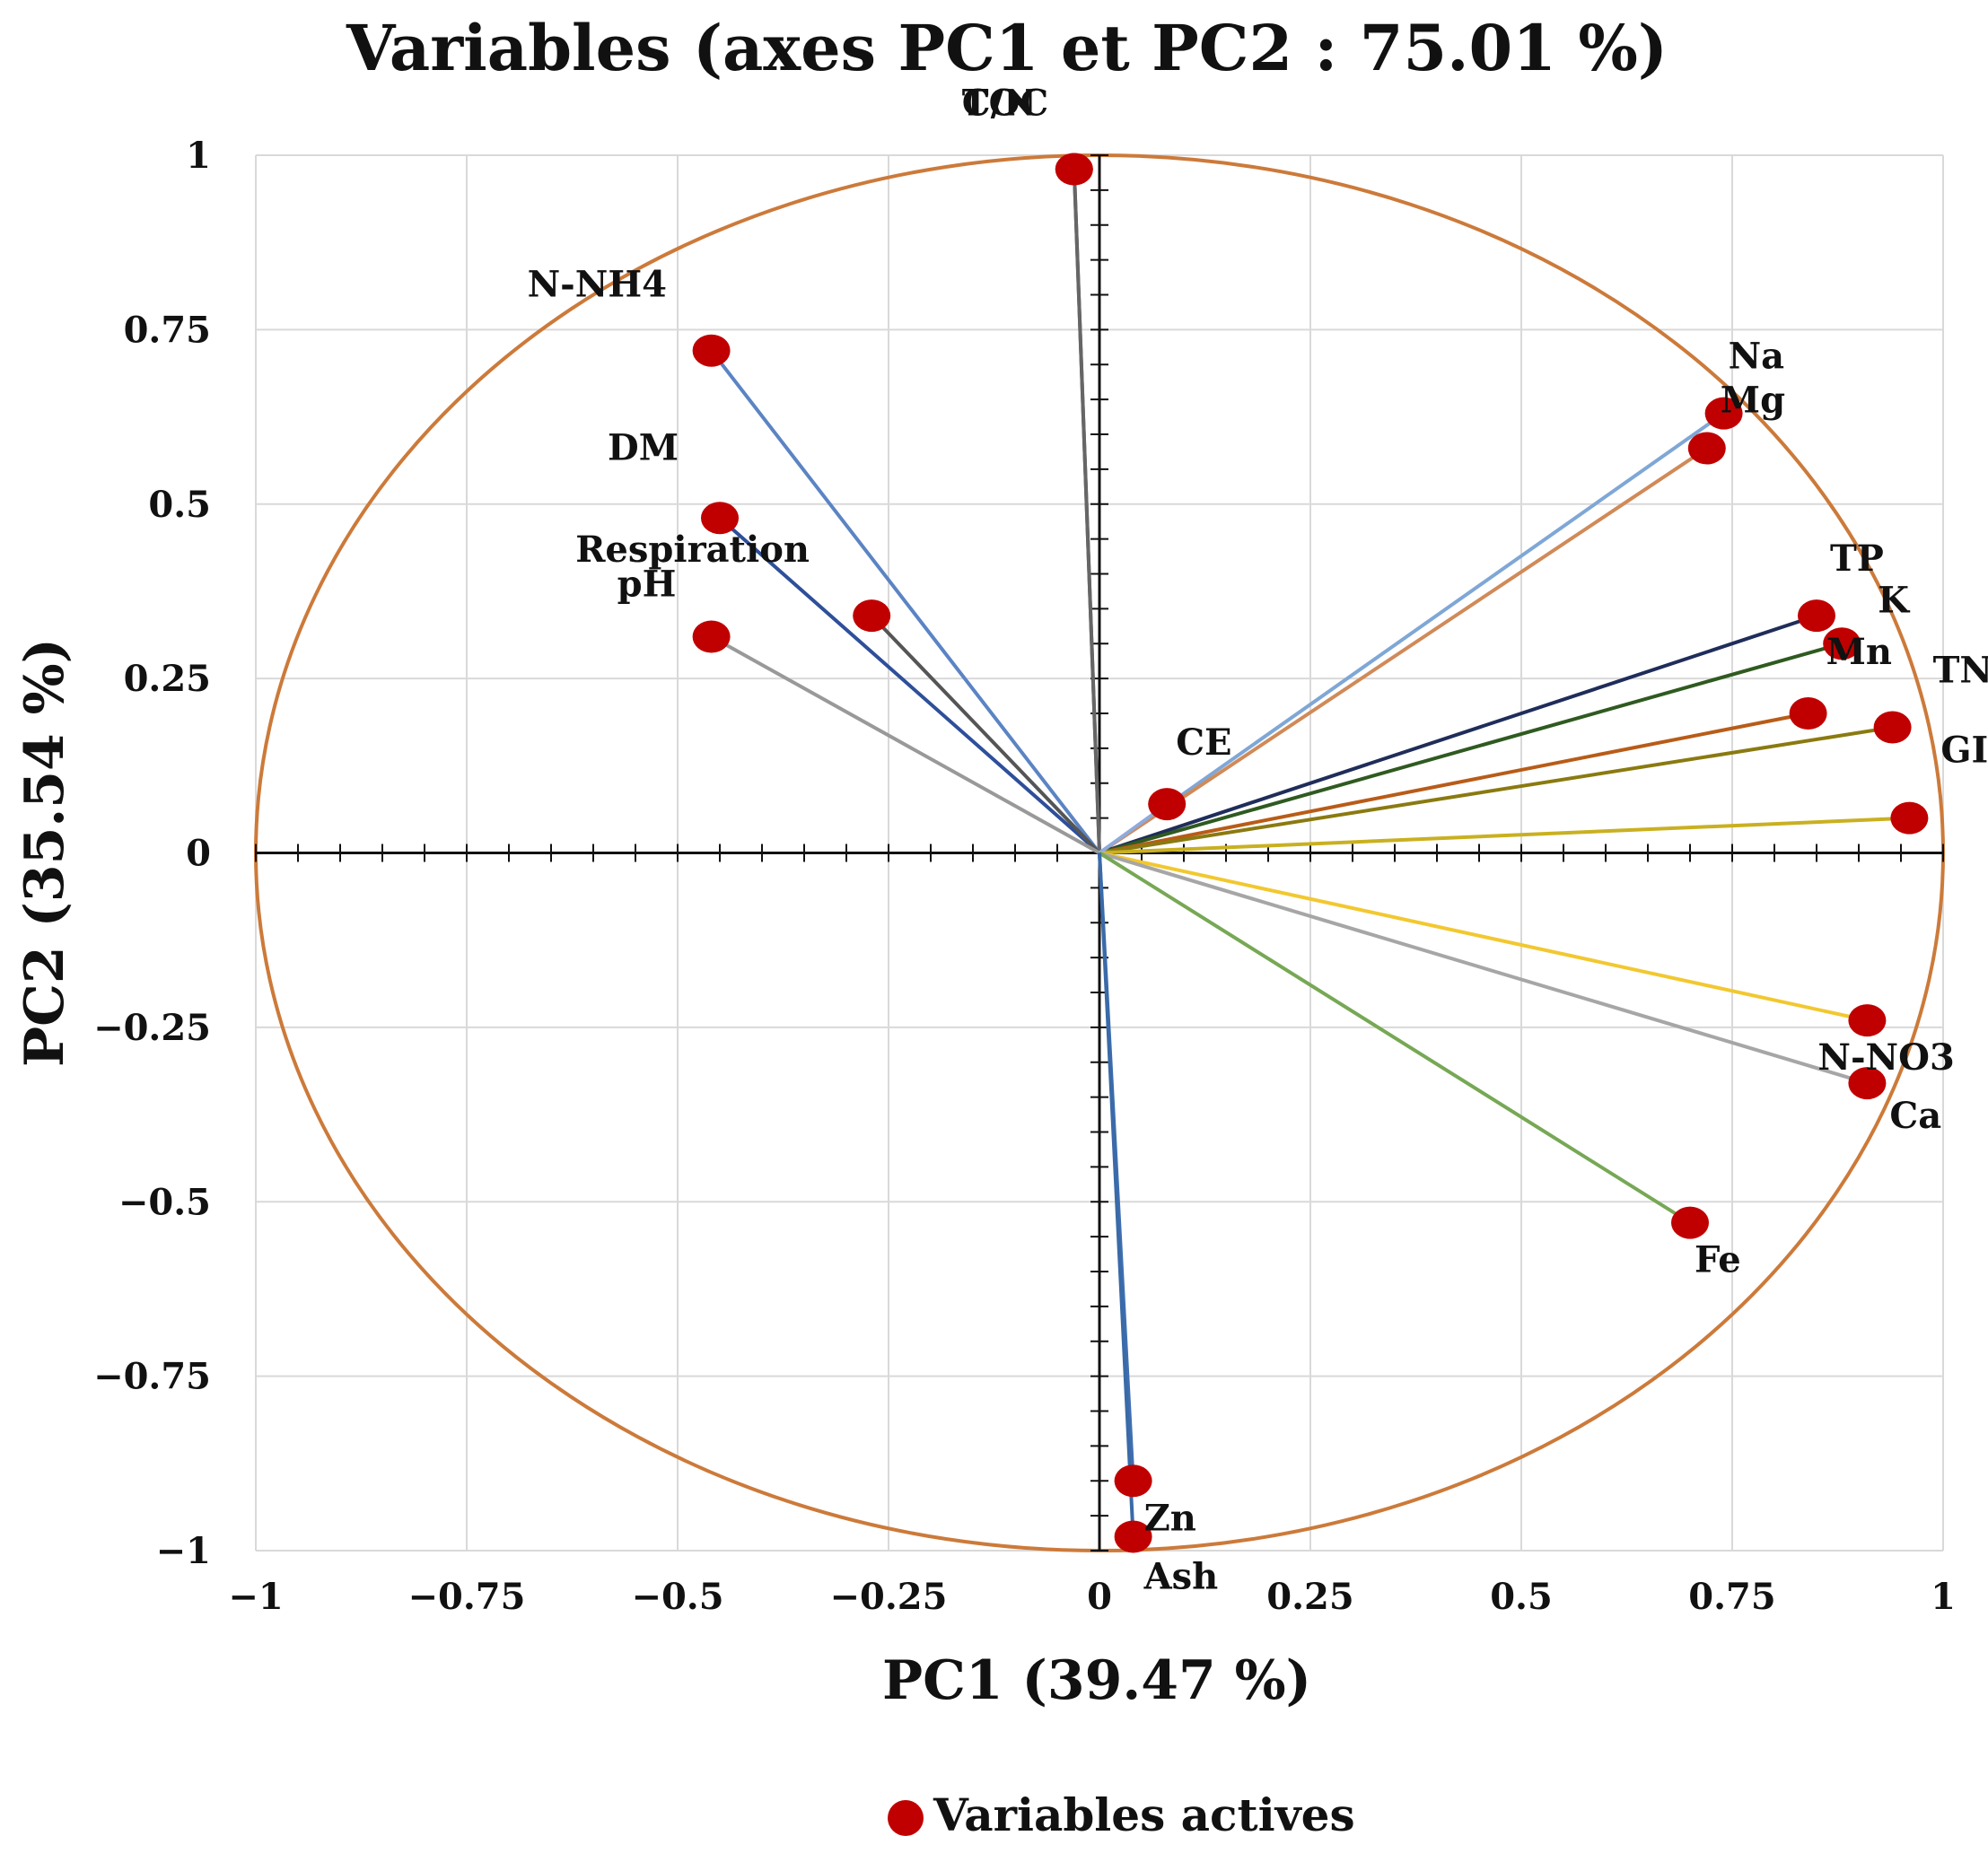  What do you see at coordinates (1117, 1194) in the screenshot?
I see `vector-ash` at bounding box center [1117, 1194].